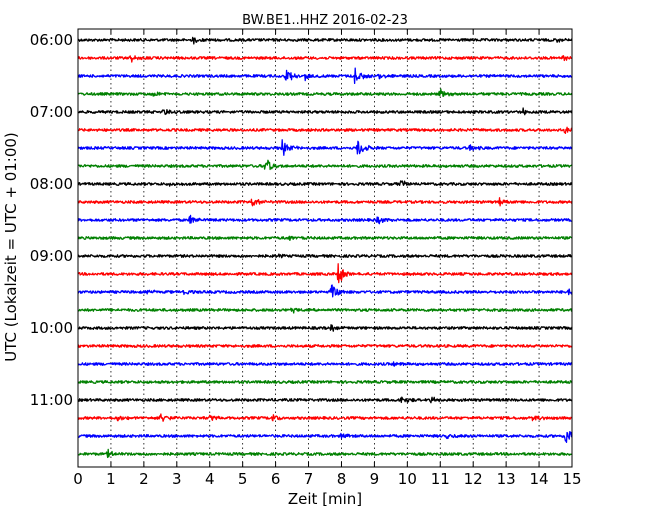  Describe the element at coordinates (539, 479) in the screenshot. I see `x-tick-label: 14` at that location.